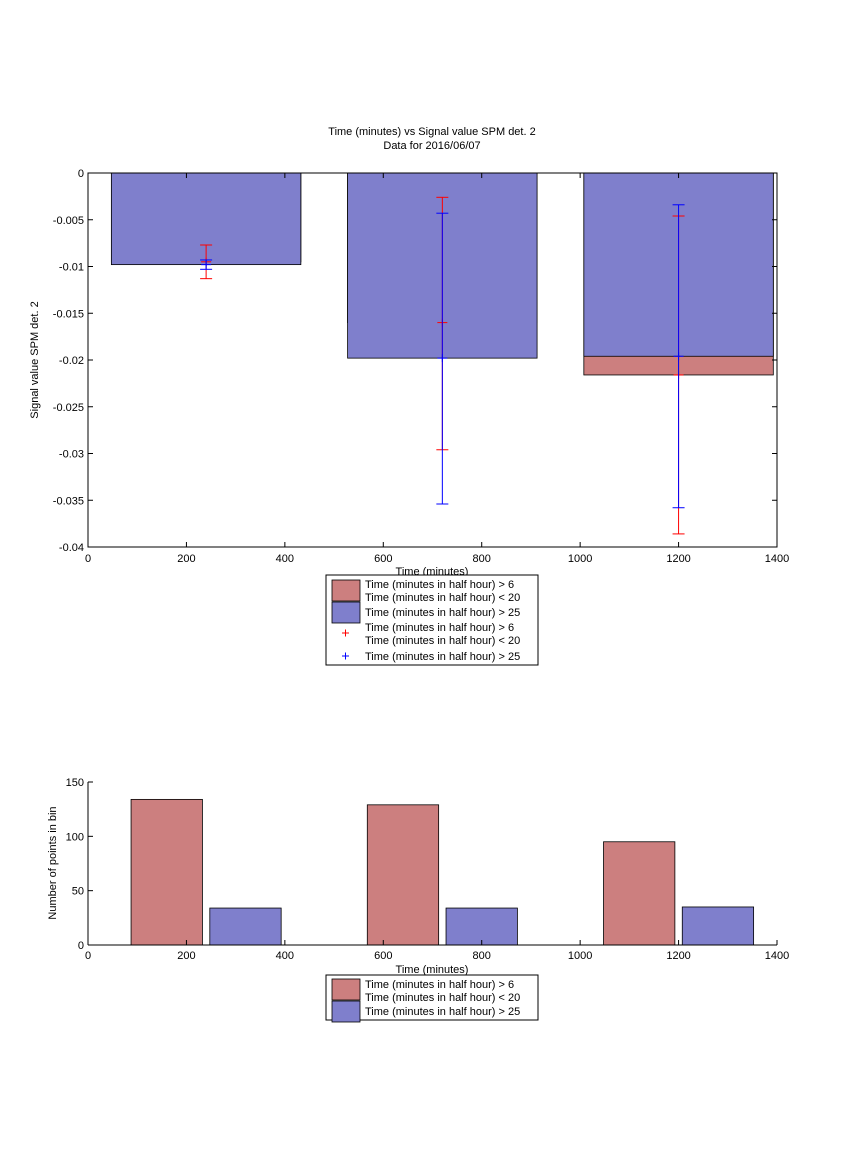 The image size is (864, 1152). I want to click on top-legend-label-red-2: Time (minutes in half hour) < 20, so click(442, 598).